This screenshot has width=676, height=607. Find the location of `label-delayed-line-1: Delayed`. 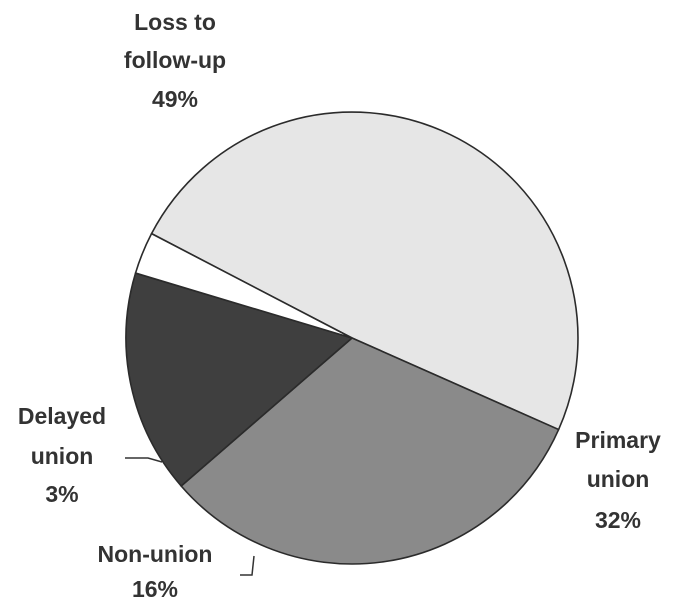

label-delayed-line-1: Delayed is located at coordinates (62, 416).